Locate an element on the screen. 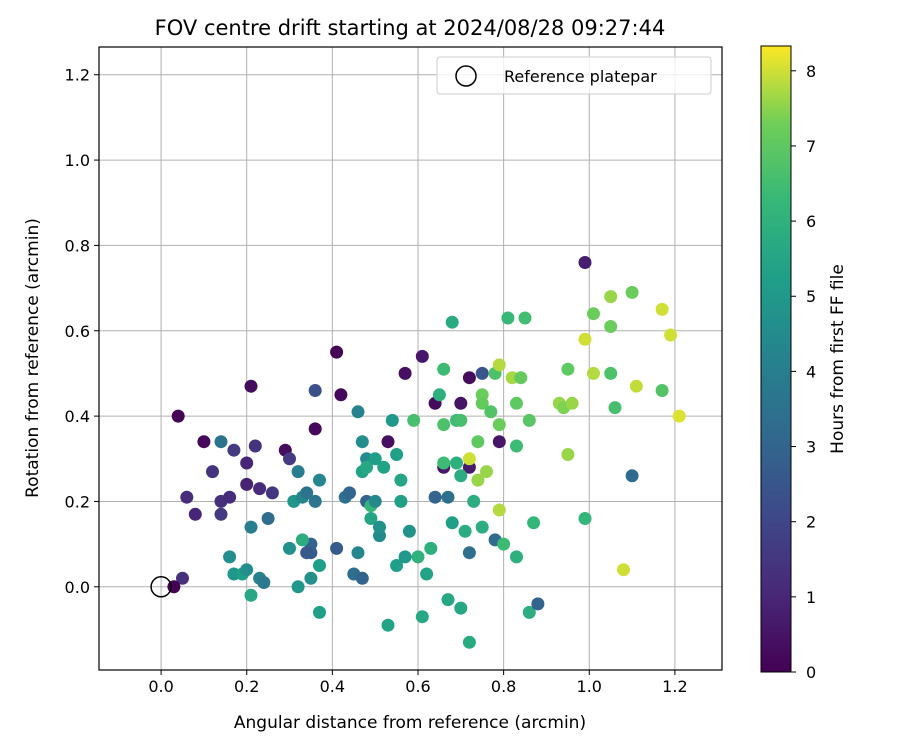 Image resolution: width=900 pixels, height=750 pixels. y-tick-label: 1.2 is located at coordinates (77, 75).